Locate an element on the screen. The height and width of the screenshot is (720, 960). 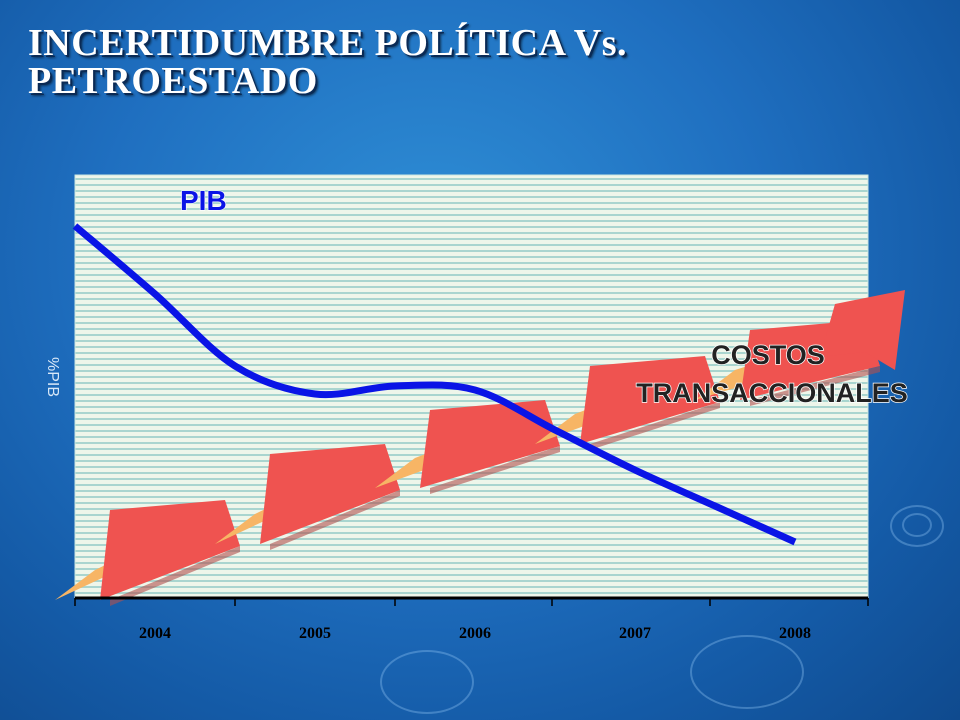
x-tick-label: 2004 is located at coordinates (155, 633).